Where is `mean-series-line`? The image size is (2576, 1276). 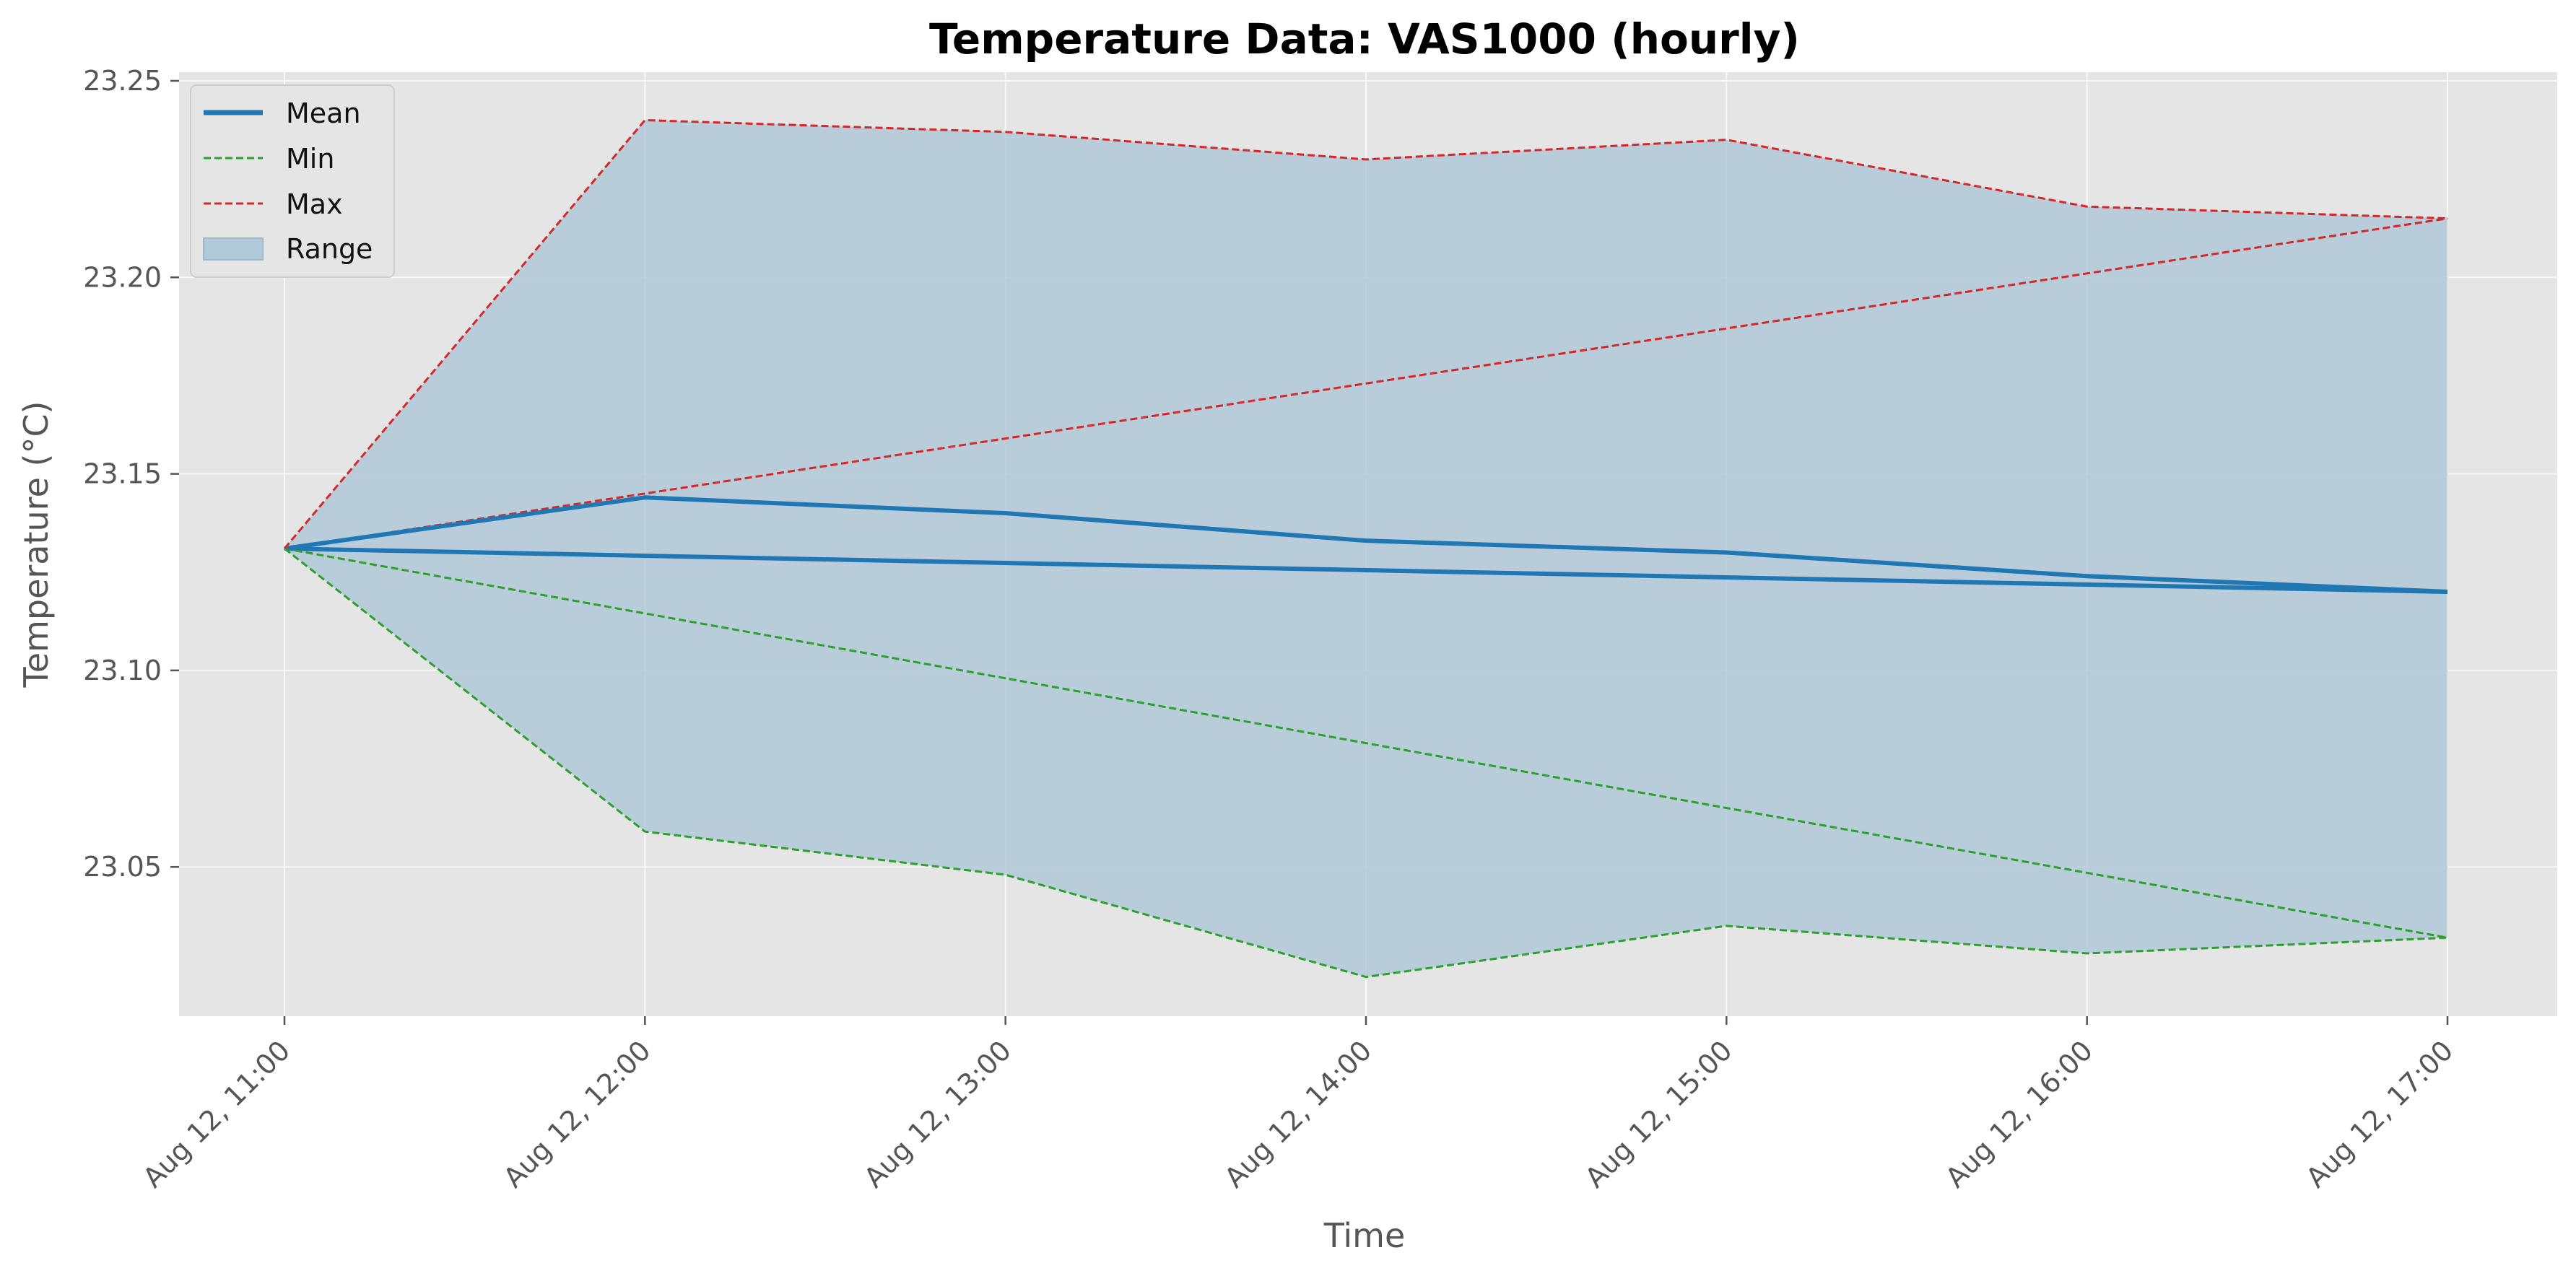
mean-series-line is located at coordinates (1366, 544).